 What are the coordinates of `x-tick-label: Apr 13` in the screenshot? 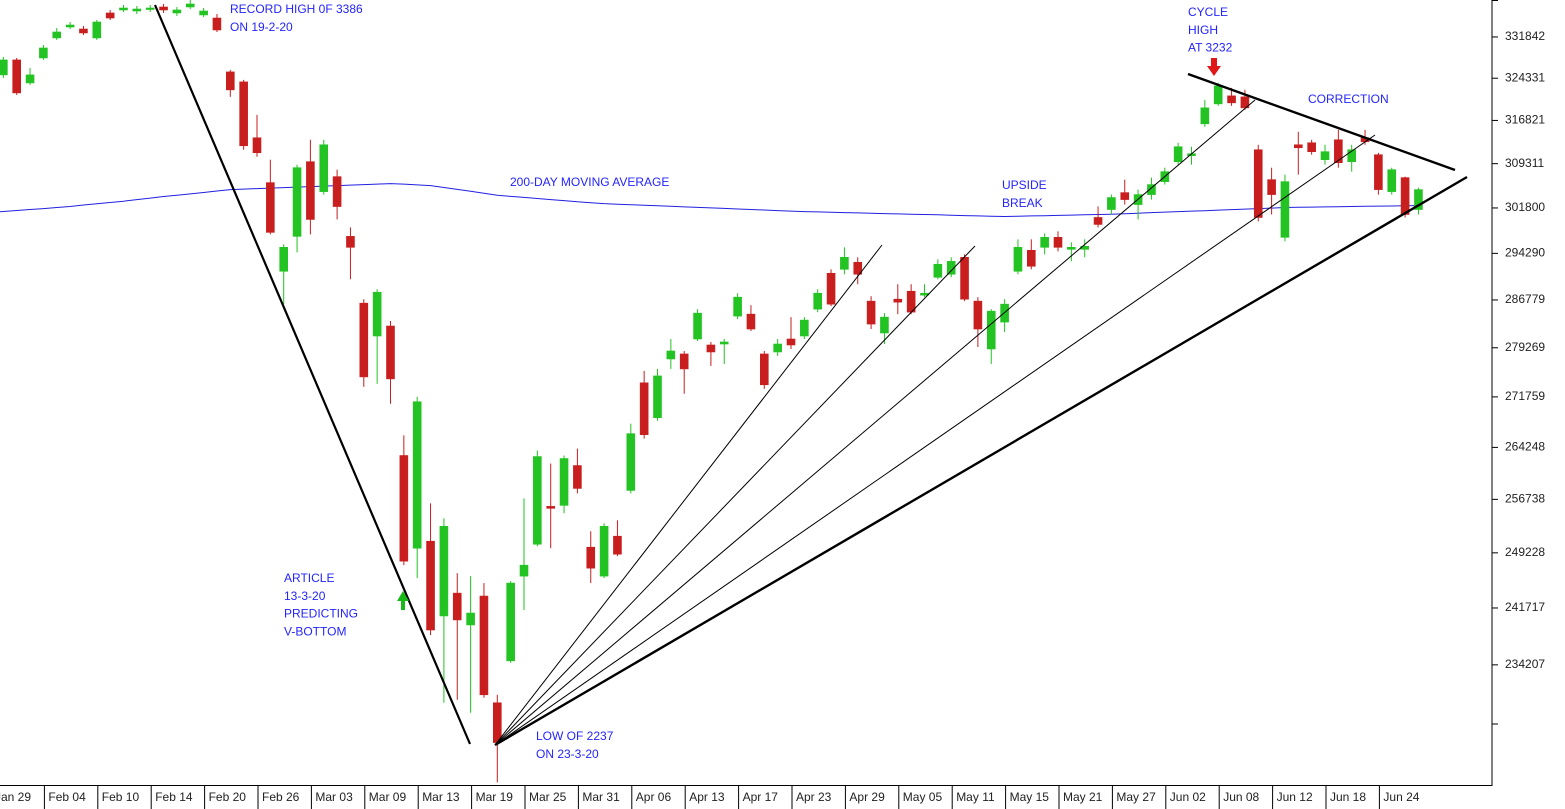 It's located at (707, 797).